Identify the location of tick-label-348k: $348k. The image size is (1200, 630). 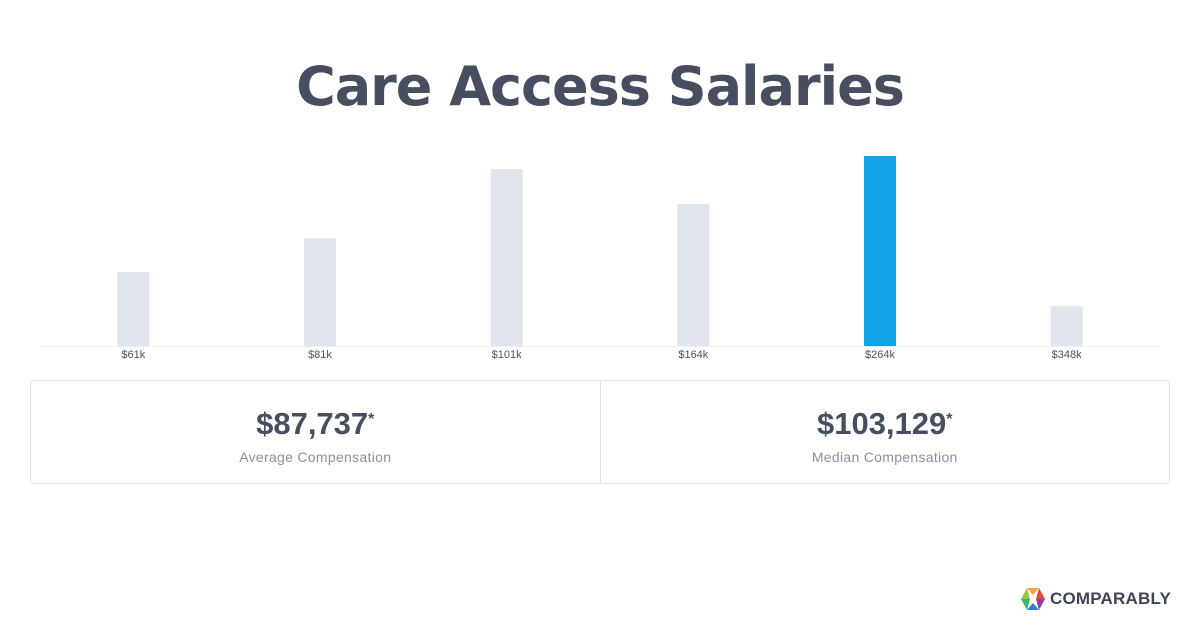
(1067, 355).